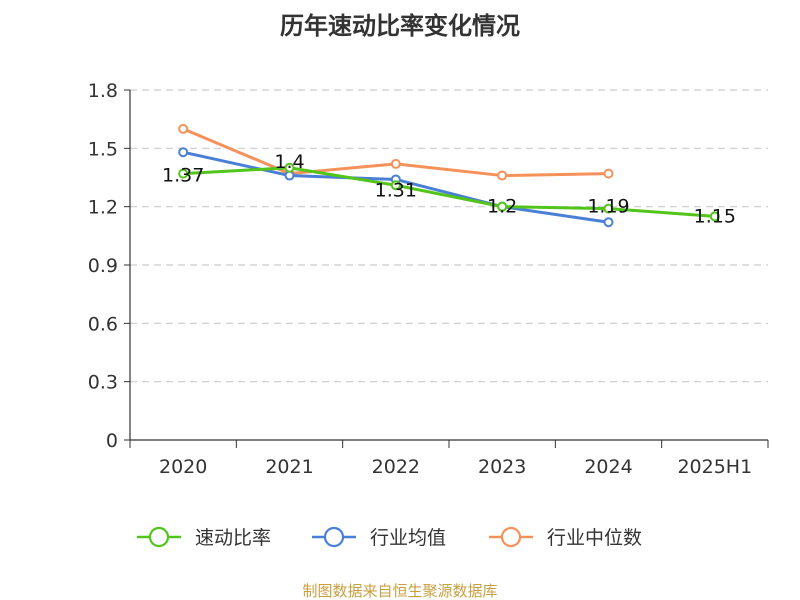  I want to click on data-label: 1.4, so click(289, 162).